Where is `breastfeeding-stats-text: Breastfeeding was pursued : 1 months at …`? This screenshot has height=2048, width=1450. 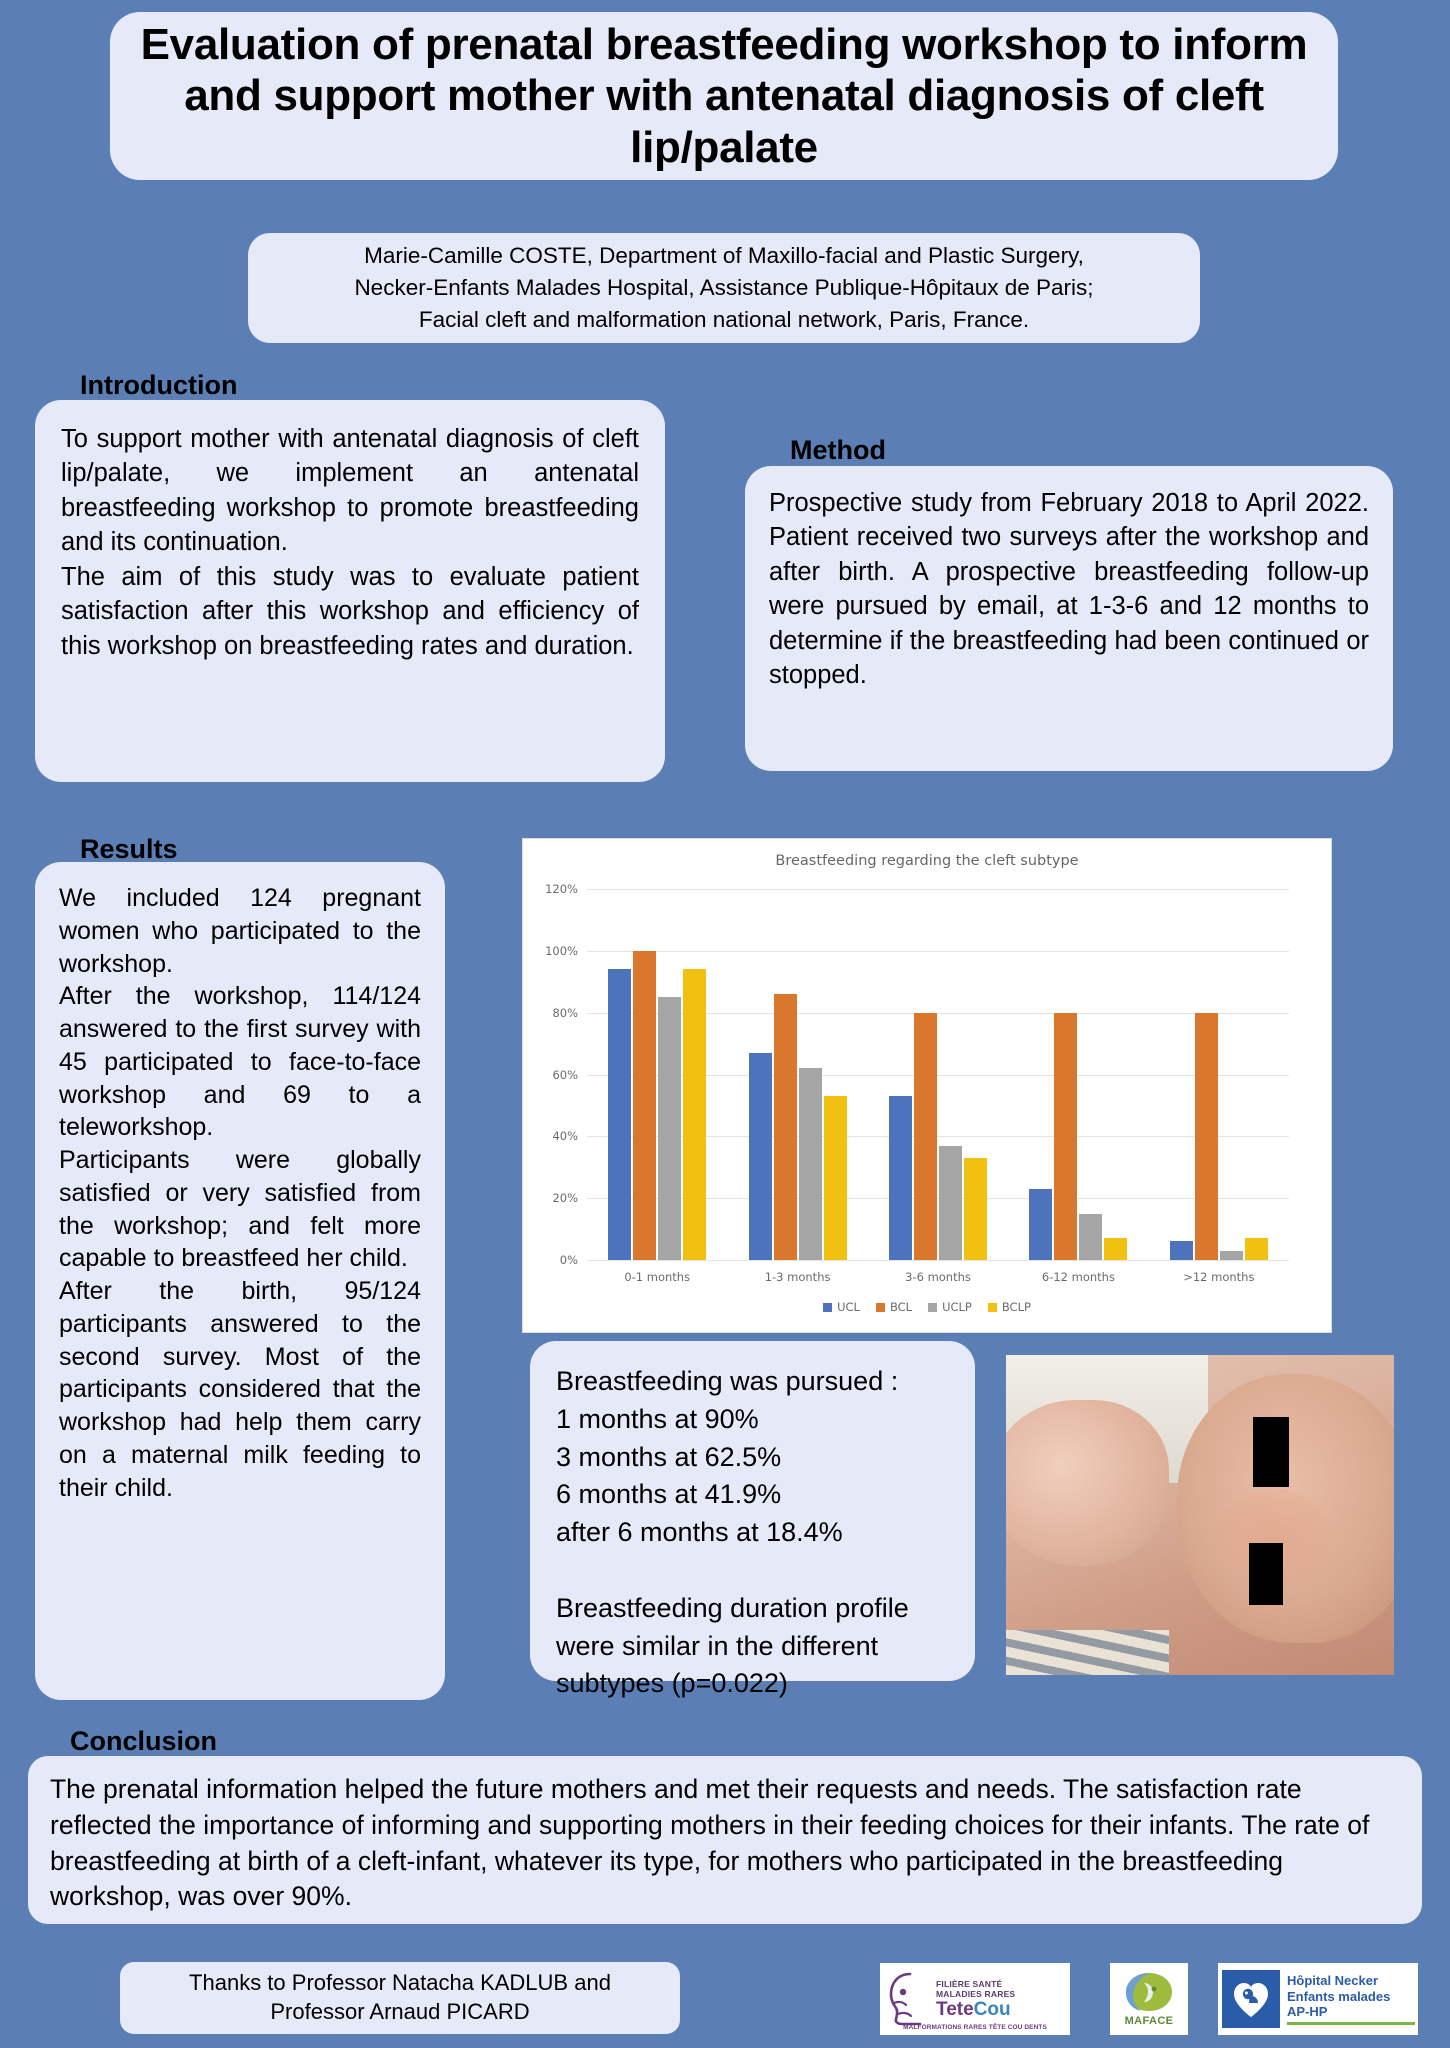 breastfeeding-stats-text: Breastfeeding was pursued : 1 months at … is located at coordinates (732, 1532).